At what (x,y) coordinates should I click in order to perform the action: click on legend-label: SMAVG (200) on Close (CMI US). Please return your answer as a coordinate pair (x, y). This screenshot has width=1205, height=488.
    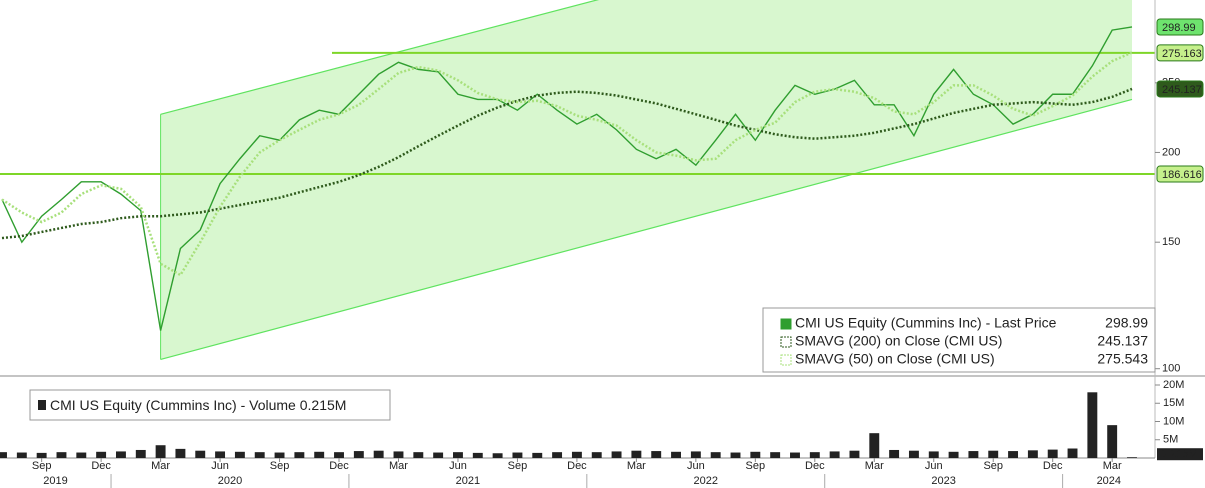
    Looking at the image, I should click on (898, 341).